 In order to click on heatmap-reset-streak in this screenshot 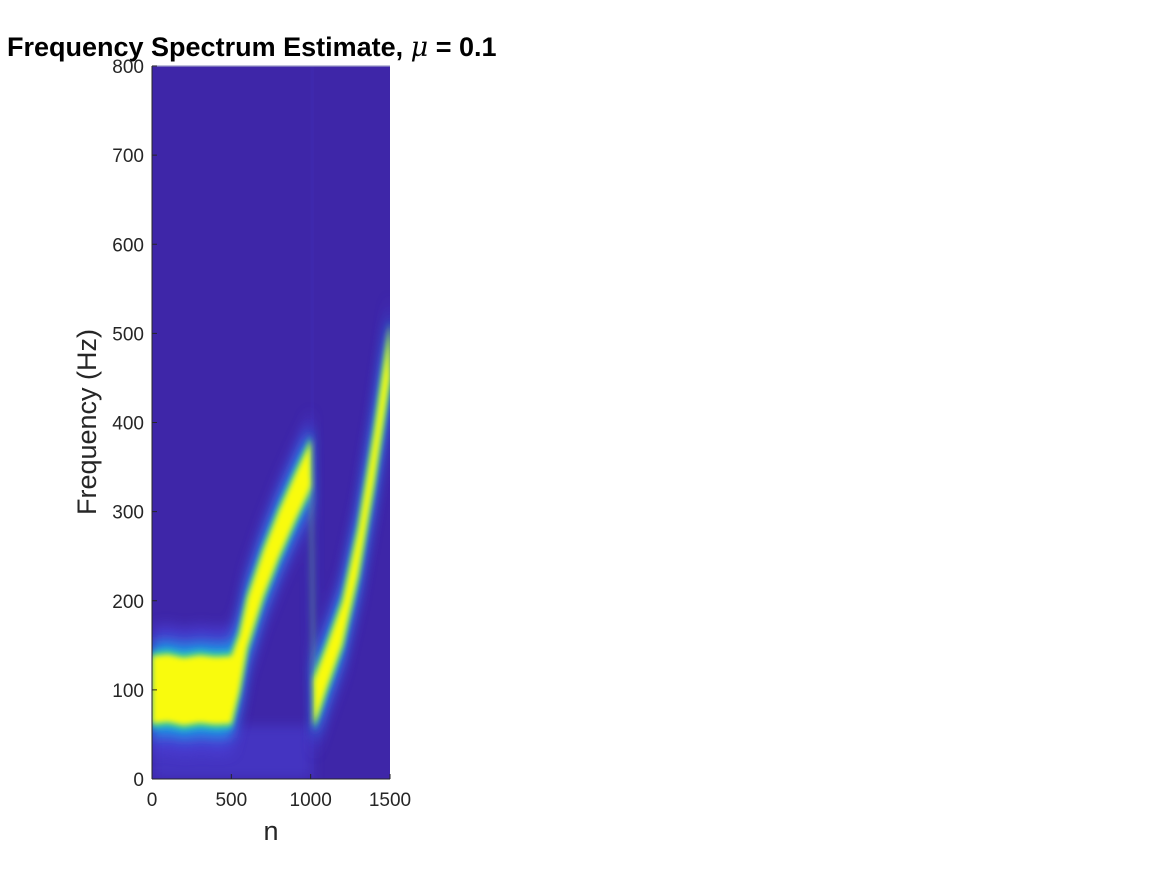, I will do `click(312, 422)`.